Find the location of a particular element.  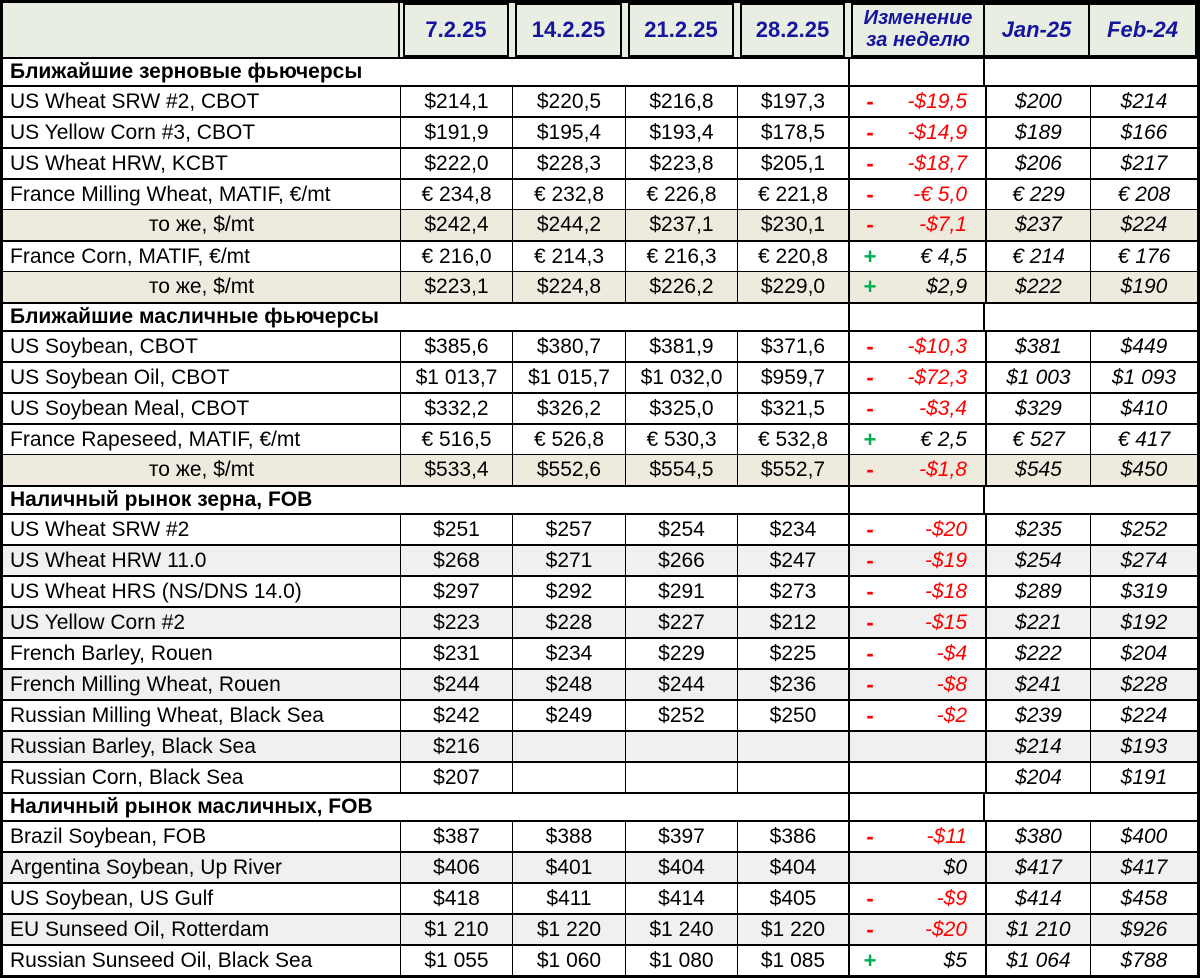

row-label: French Barley, Rouen is located at coordinates (111, 653).